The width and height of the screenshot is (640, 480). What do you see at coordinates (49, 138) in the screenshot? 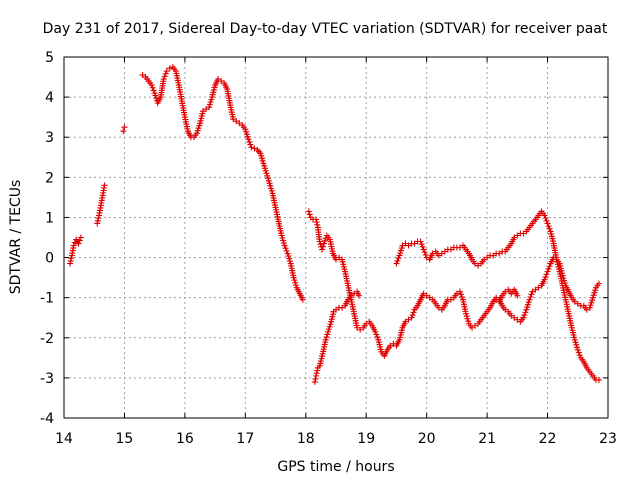
I see `y-tick-label: 3` at bounding box center [49, 138].